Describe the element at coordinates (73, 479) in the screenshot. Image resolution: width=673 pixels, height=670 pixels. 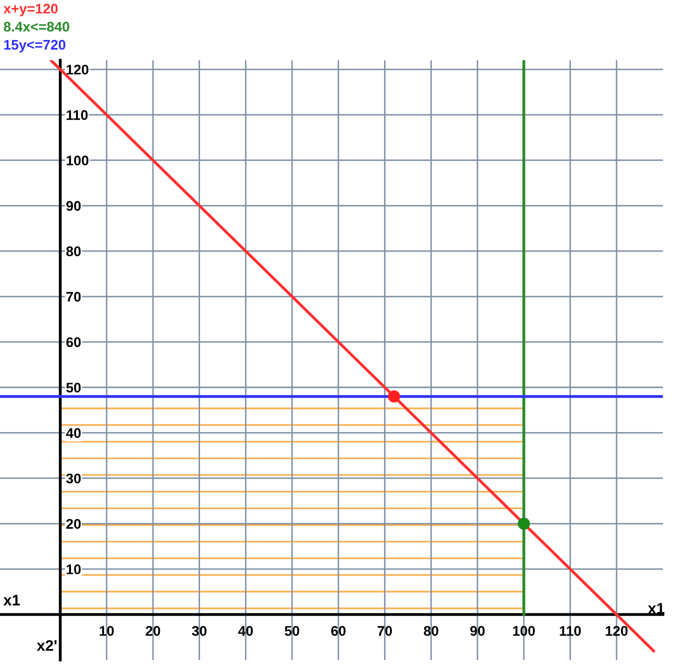
I see `y-tick-label: 30` at that location.